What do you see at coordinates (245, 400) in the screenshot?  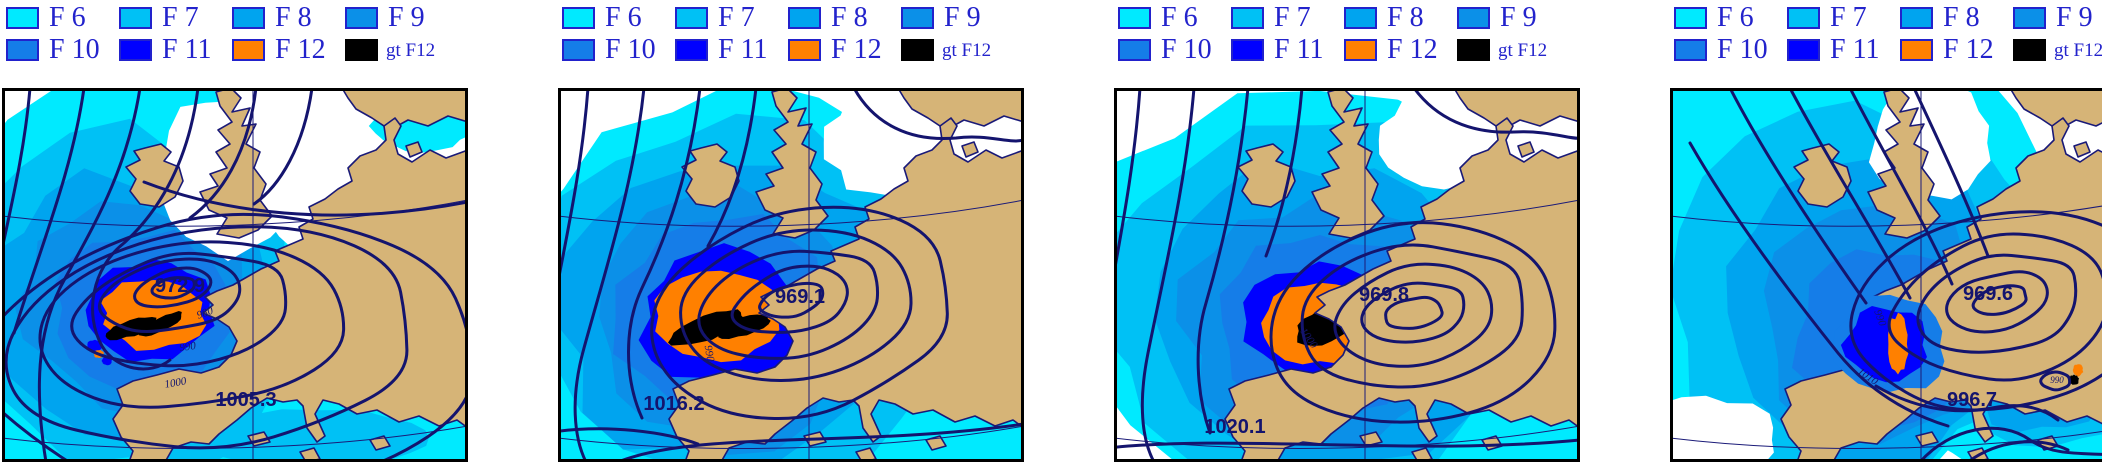 I see `pressure-label: 1005.3` at bounding box center [245, 400].